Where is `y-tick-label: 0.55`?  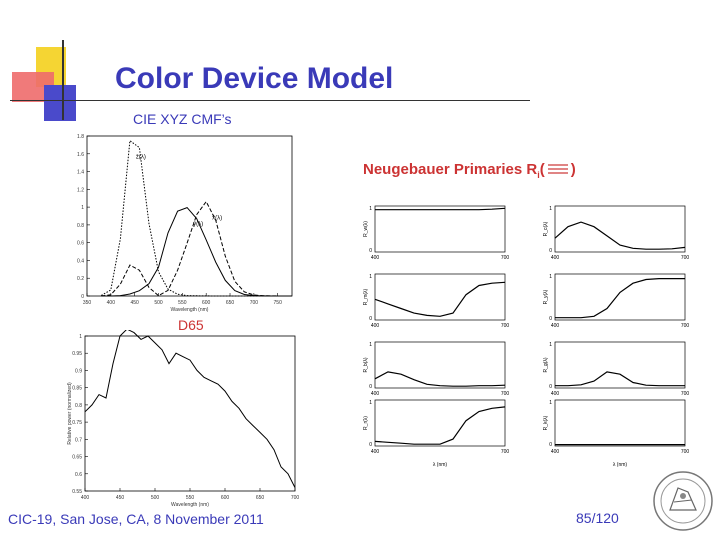
y-tick-label: 0.55 is located at coordinates (77, 492).